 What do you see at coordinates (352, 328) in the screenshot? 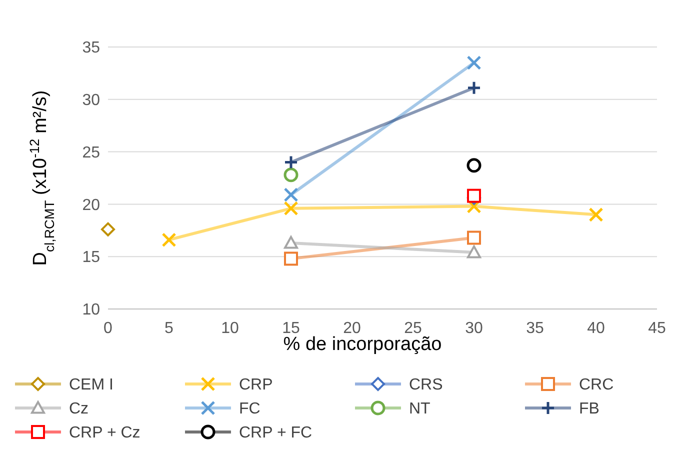
I see `x-tick-label: 20` at bounding box center [352, 328].